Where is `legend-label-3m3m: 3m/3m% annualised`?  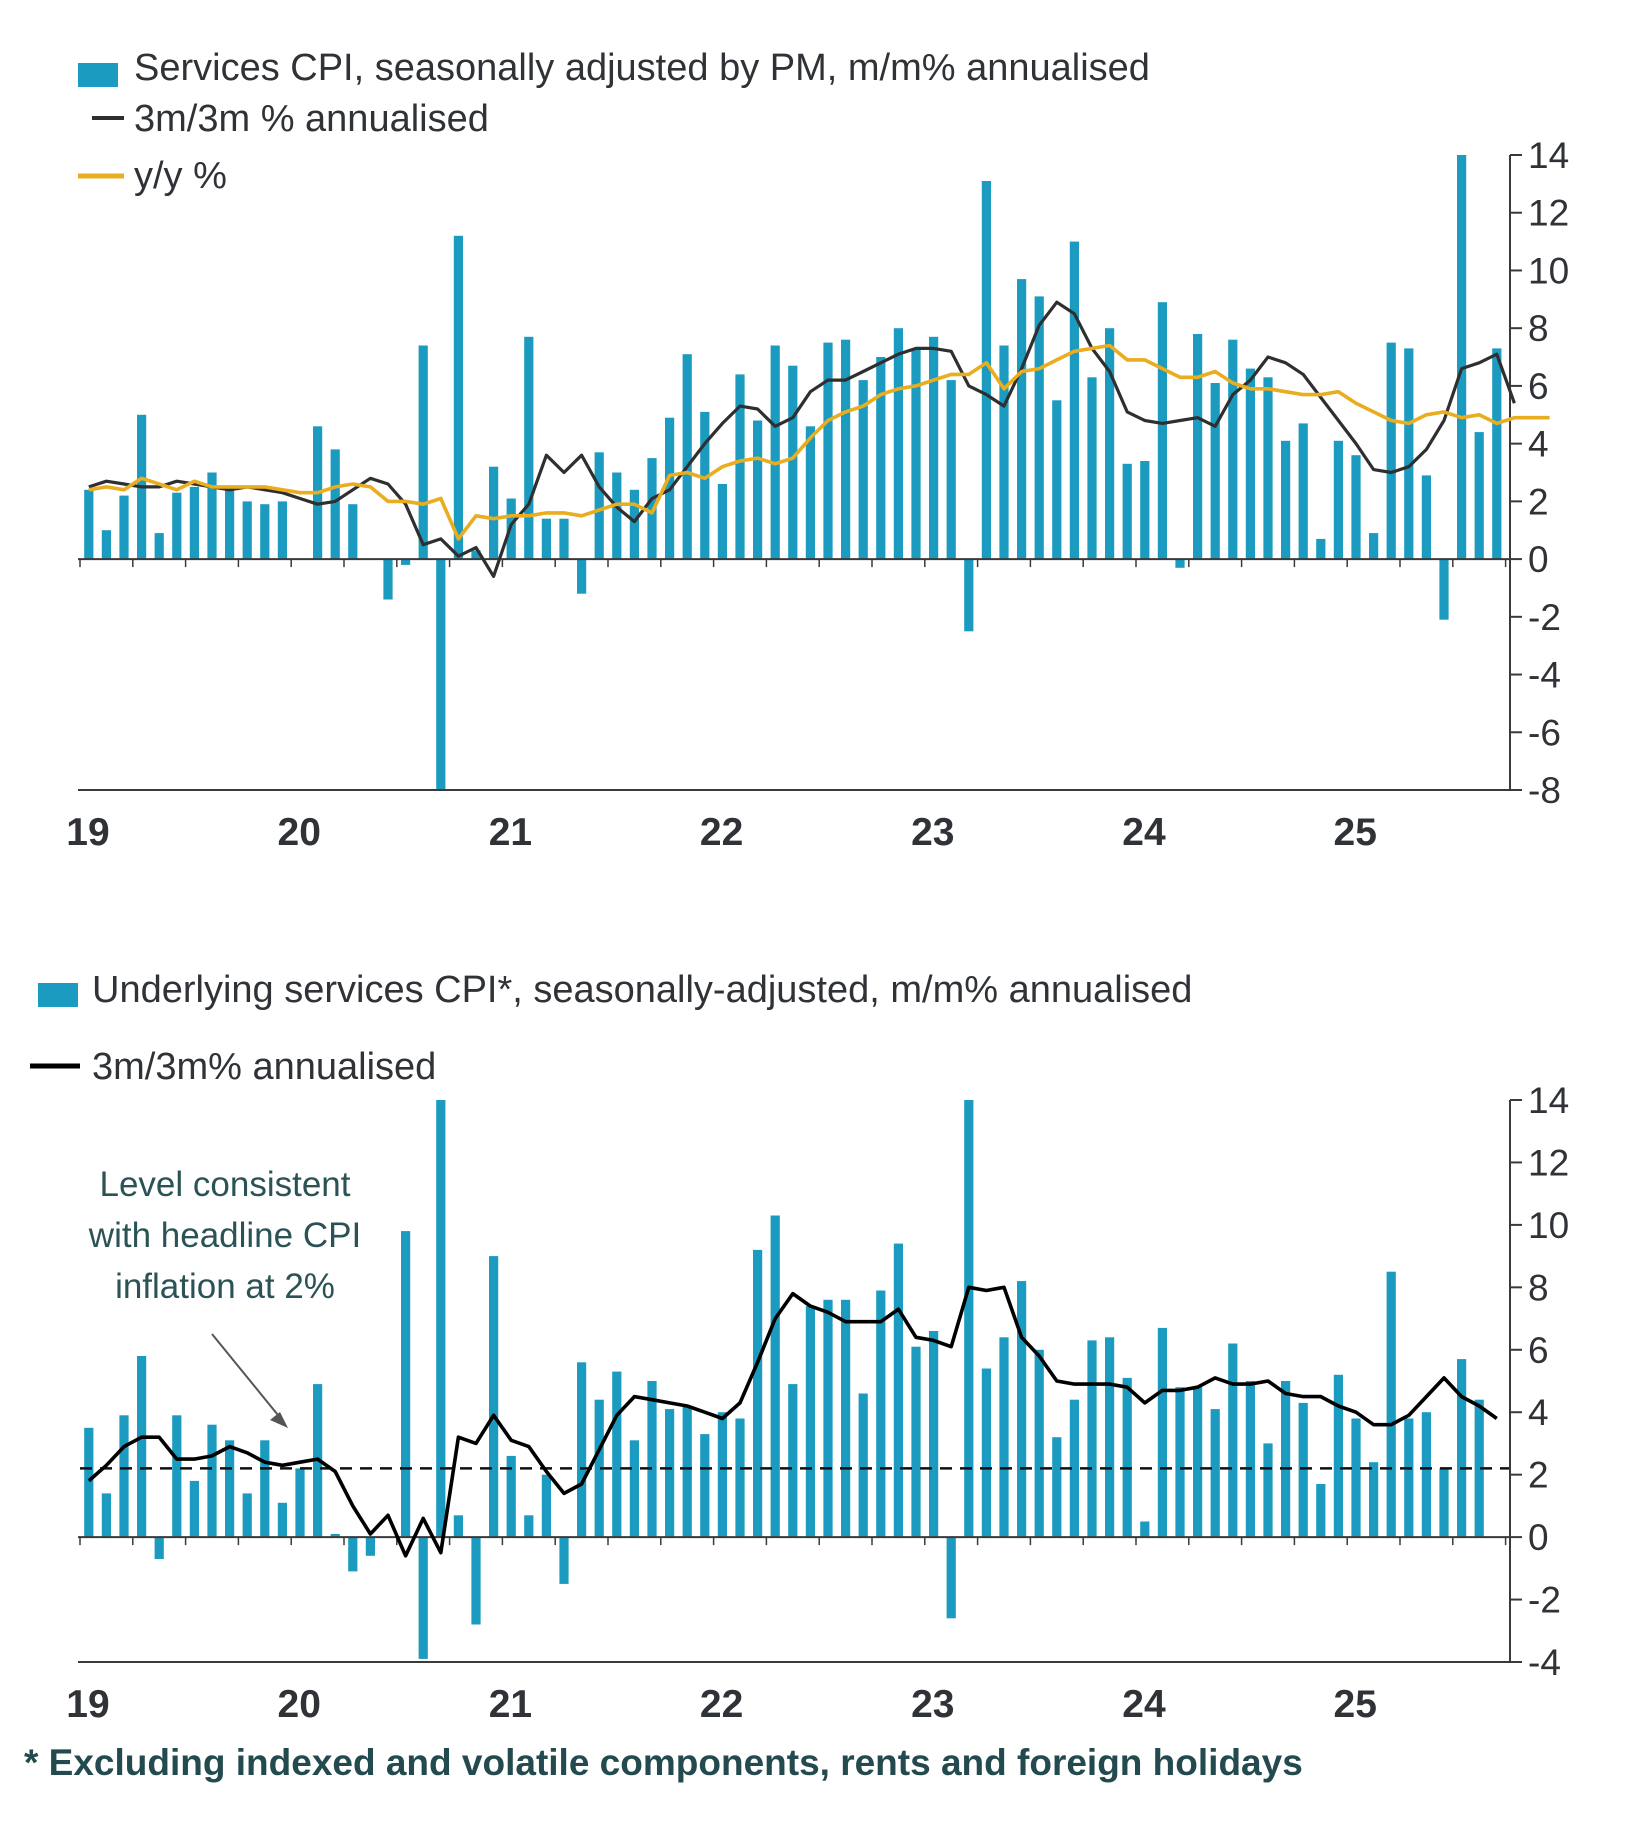 legend-label-3m3m: 3m/3m% annualised is located at coordinates (264, 1067).